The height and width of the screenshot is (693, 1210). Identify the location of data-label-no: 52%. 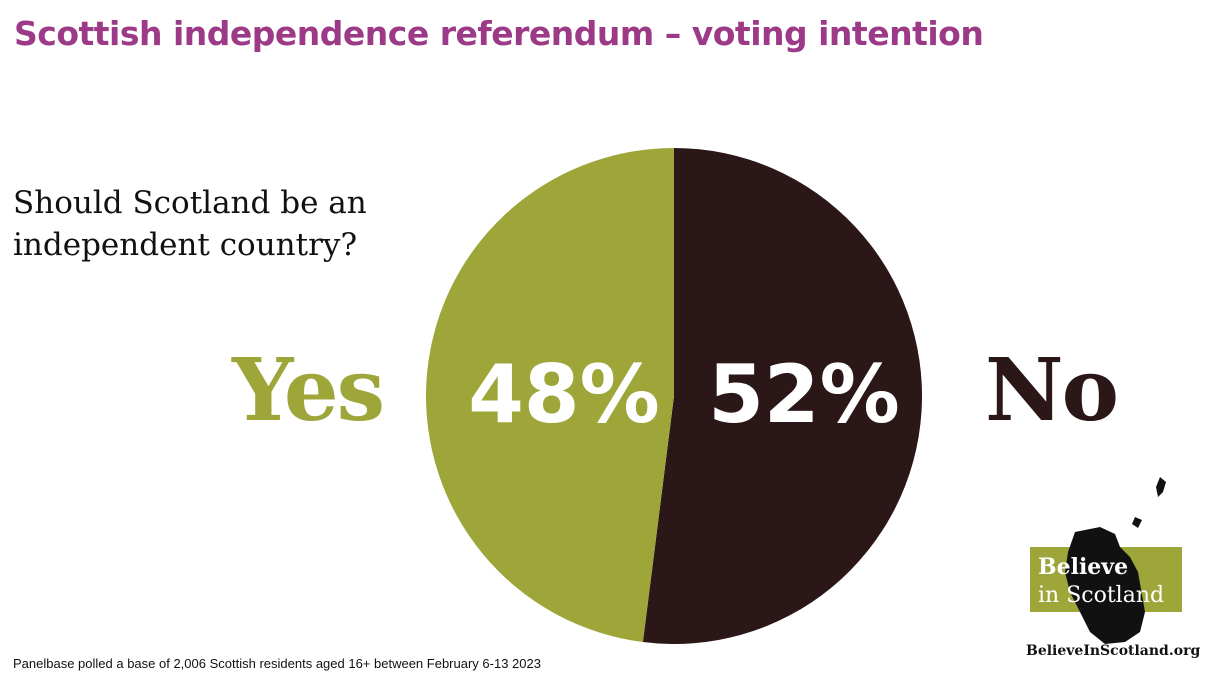
(803, 394).